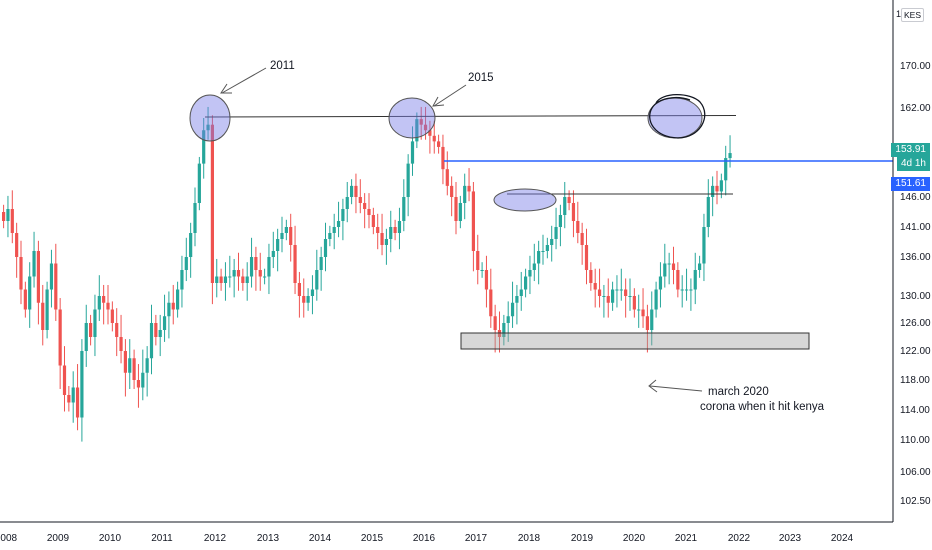 This screenshot has width=932, height=550. What do you see at coordinates (635, 341) in the screenshot?
I see `support-zone-box` at bounding box center [635, 341].